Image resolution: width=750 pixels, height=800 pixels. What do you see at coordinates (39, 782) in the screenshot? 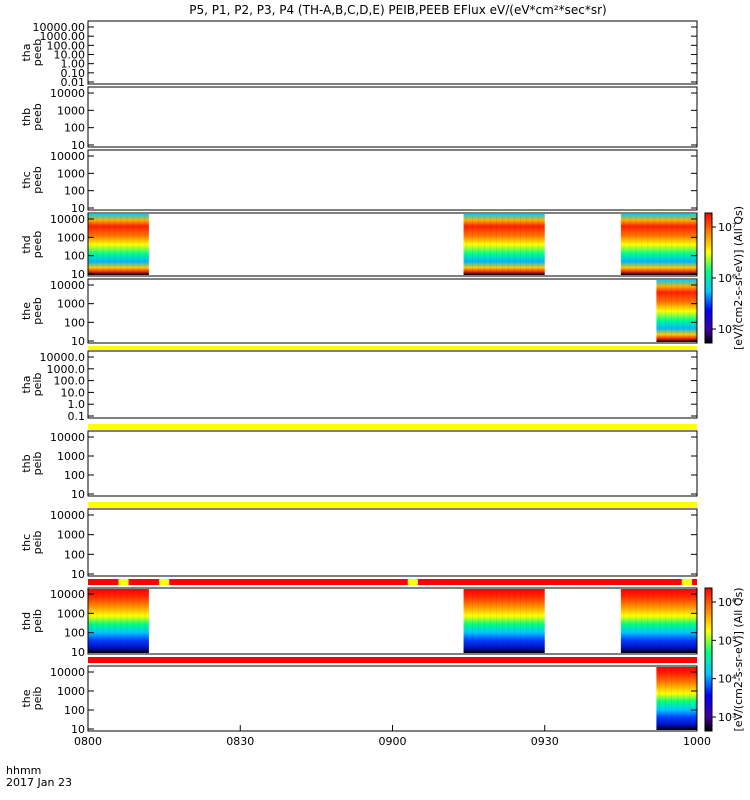
I see `x-axis-label-date: 2017 Jan 23` at bounding box center [39, 782].